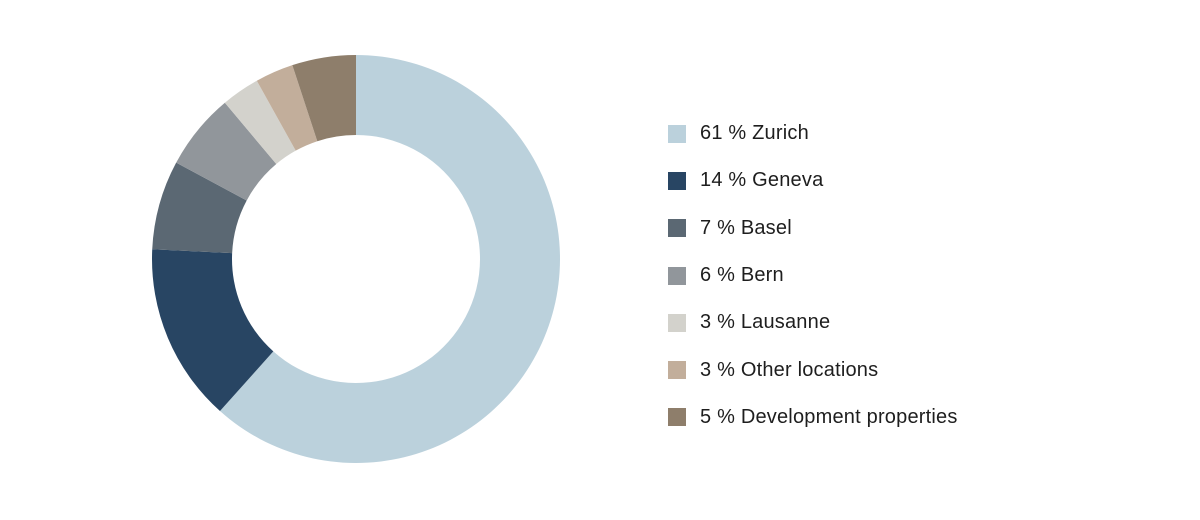 Image resolution: width=1200 pixels, height=520 pixels. Describe the element at coordinates (765, 322) in the screenshot. I see `legend-label-lausanne: 3 % Lausanne` at that location.